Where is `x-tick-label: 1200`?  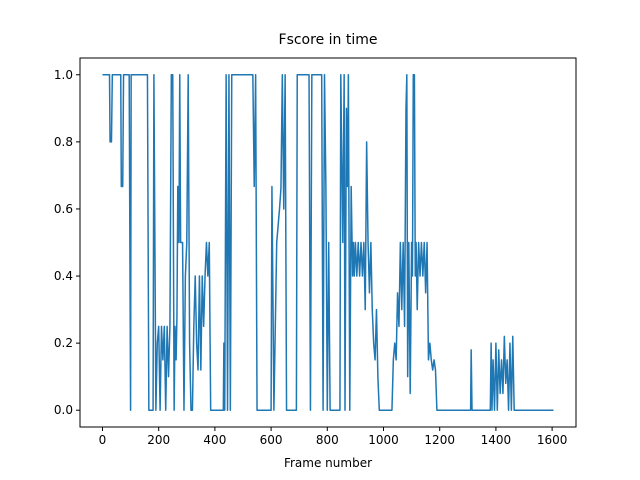 x-tick-label: 1200 is located at coordinates (439, 440).